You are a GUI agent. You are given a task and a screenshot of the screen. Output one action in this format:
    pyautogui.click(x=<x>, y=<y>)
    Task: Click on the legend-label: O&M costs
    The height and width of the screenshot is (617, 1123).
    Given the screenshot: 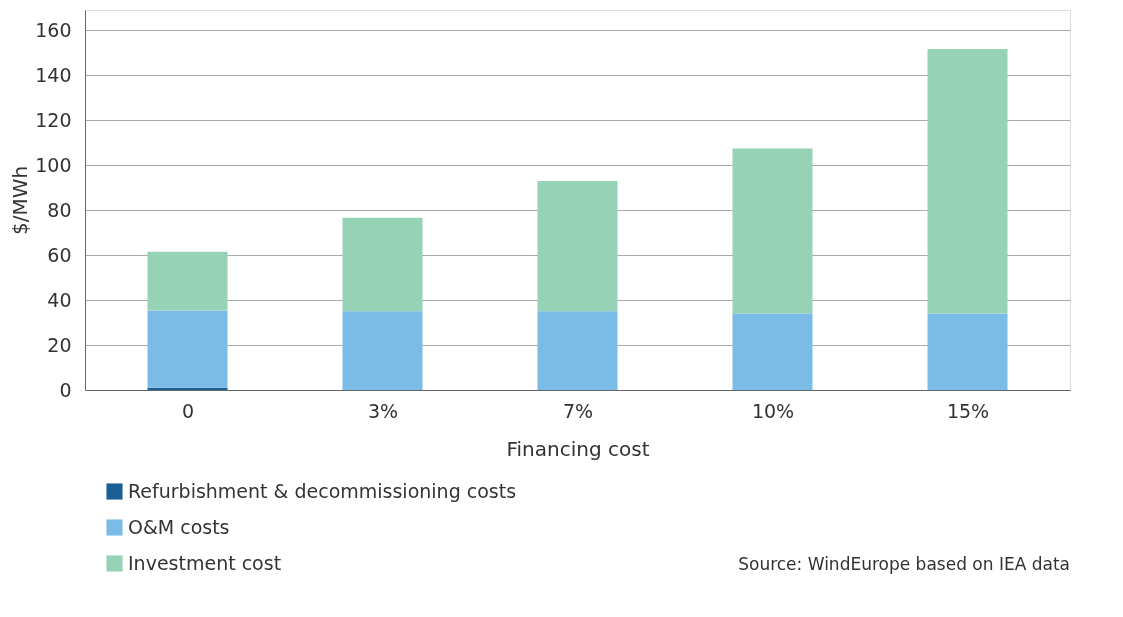 What is the action you would take?
    pyautogui.click(x=179, y=526)
    